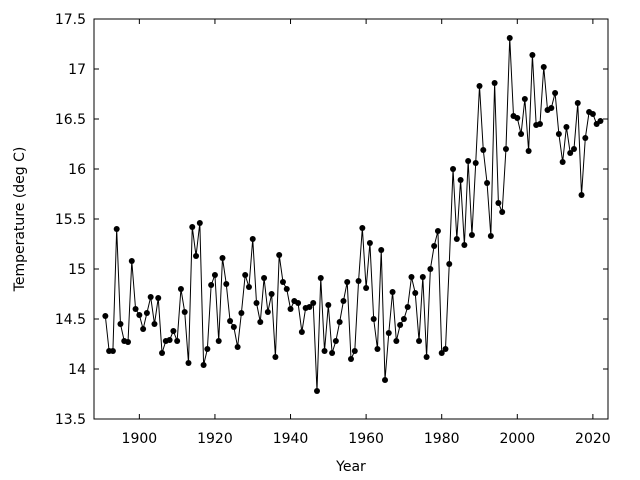 This screenshot has height=480, width=640. I want to click on x-axis-label: Year, so click(350, 467).